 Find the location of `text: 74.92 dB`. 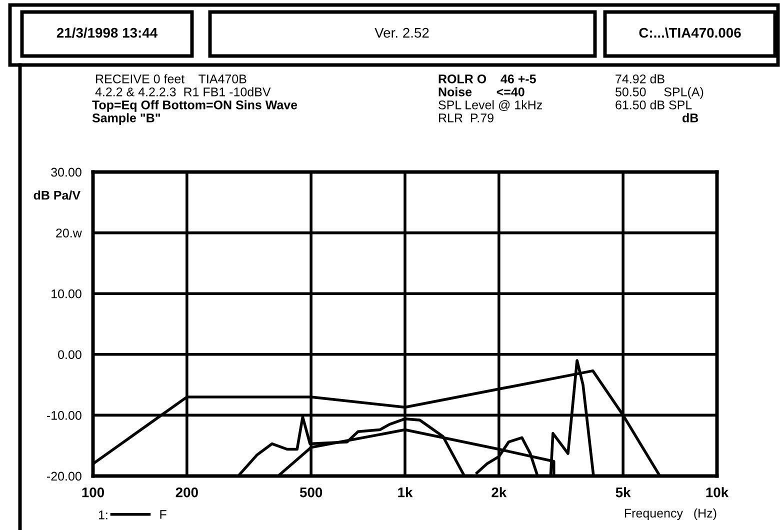

text: 74.92 dB is located at coordinates (640, 79).